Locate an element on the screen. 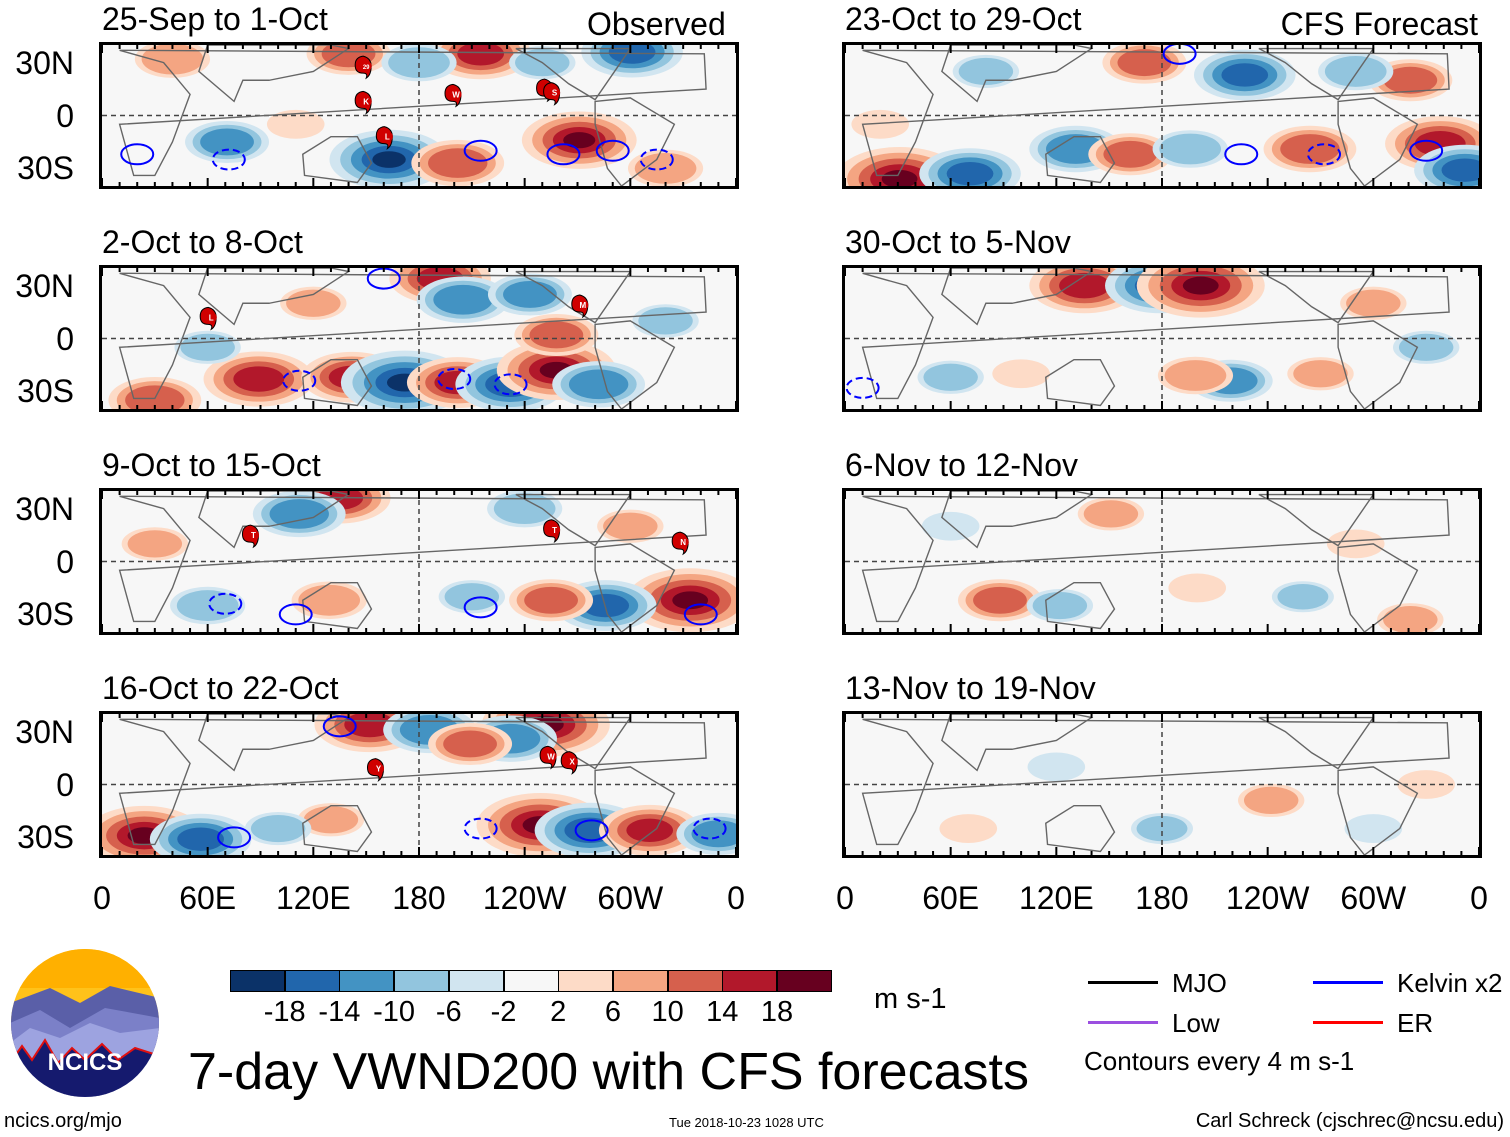  tropical-cyclone-marker: 29 is located at coordinates (363, 67).